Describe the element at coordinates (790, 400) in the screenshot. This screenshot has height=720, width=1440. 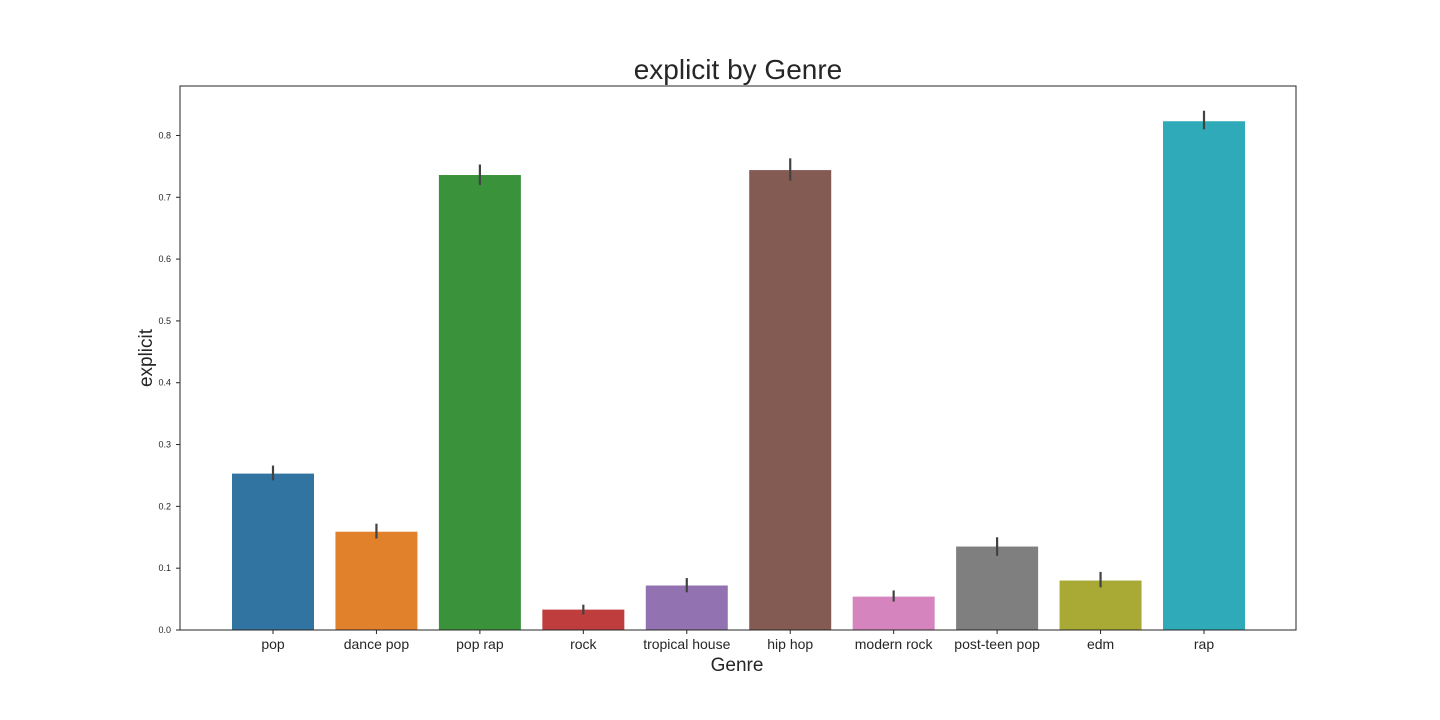
I see `bar-hip-hop` at that location.